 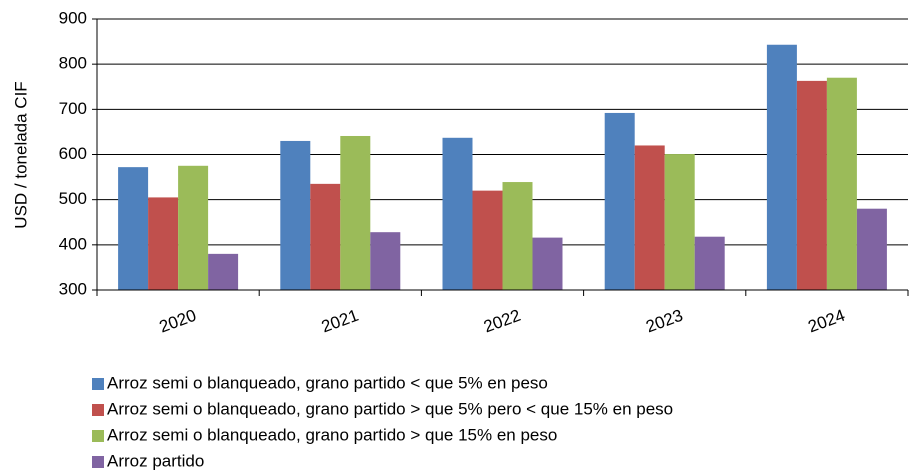 I want to click on y-tick-label: 400, so click(x=73, y=243).